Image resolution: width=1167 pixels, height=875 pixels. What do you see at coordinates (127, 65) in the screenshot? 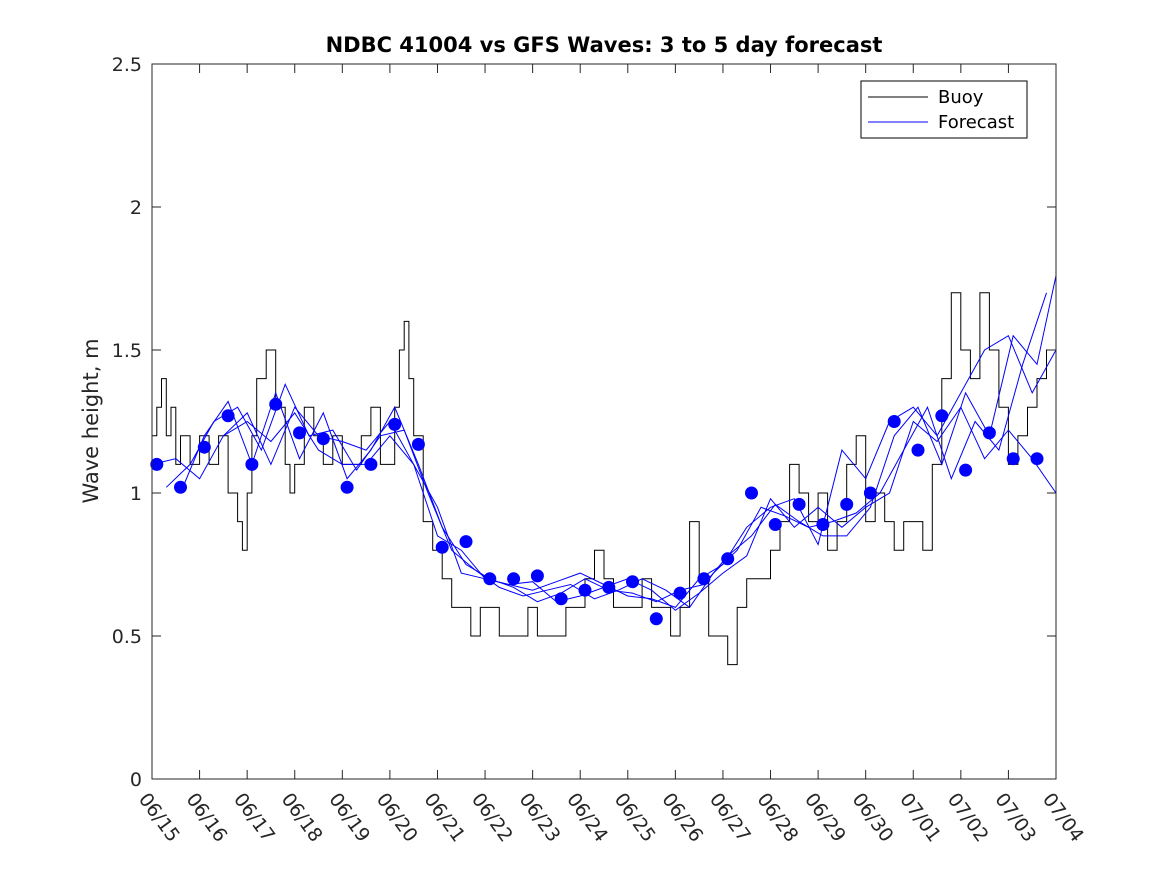
I see `y-tick-label: 2.5` at bounding box center [127, 65].